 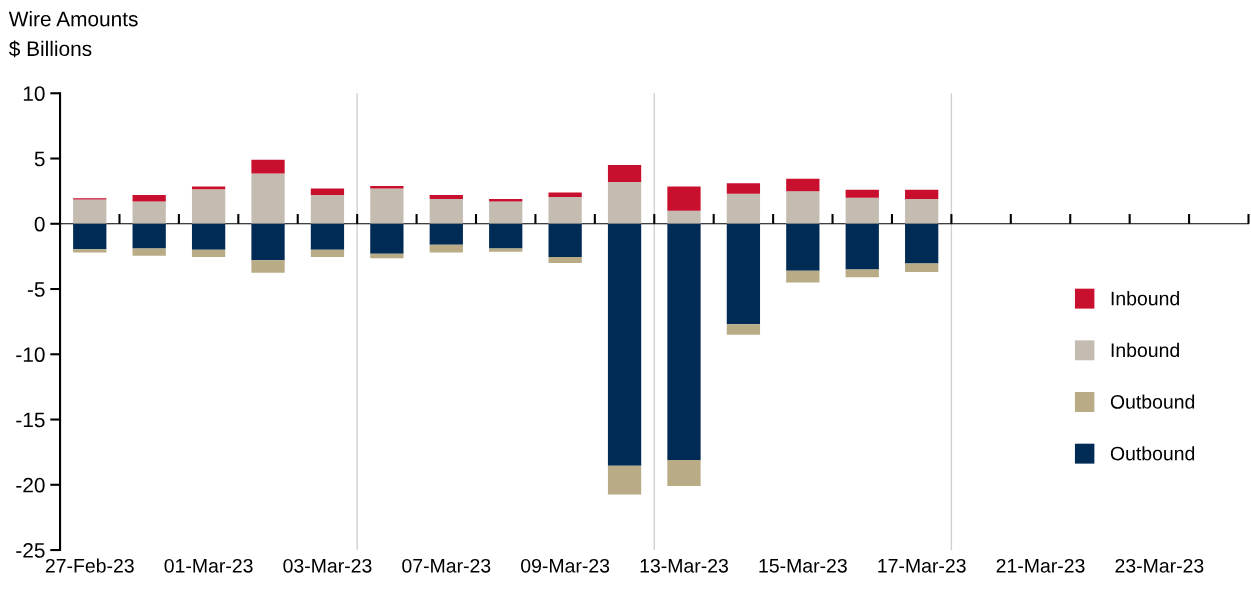 What do you see at coordinates (1040, 565) in the screenshot?
I see `x-tick-label: 21-Mar-23` at bounding box center [1040, 565].